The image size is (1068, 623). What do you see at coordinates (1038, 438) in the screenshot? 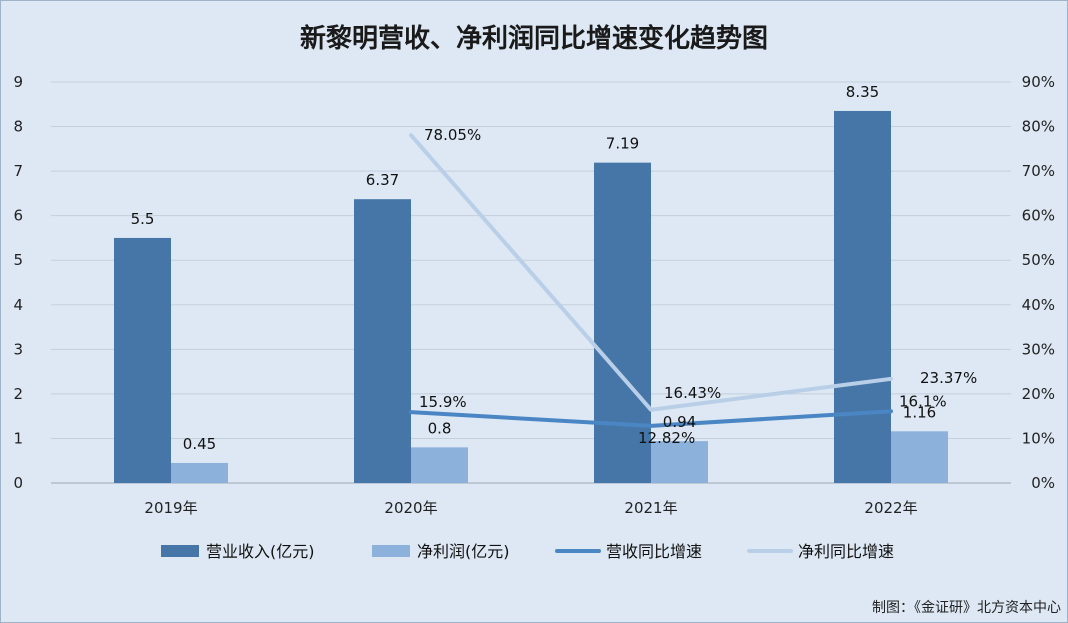
I see `y-right-tick-label: 10%` at bounding box center [1038, 438].